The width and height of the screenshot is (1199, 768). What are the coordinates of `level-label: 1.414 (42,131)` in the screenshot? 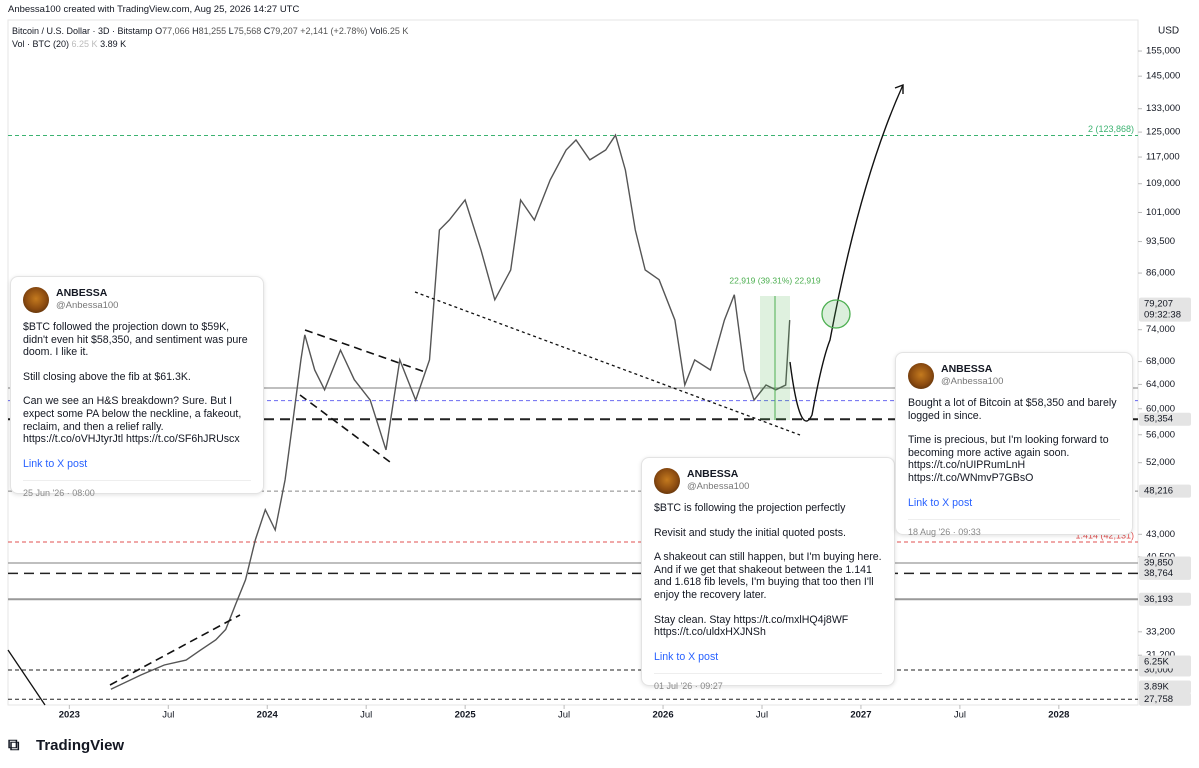 It's located at (1104, 535).